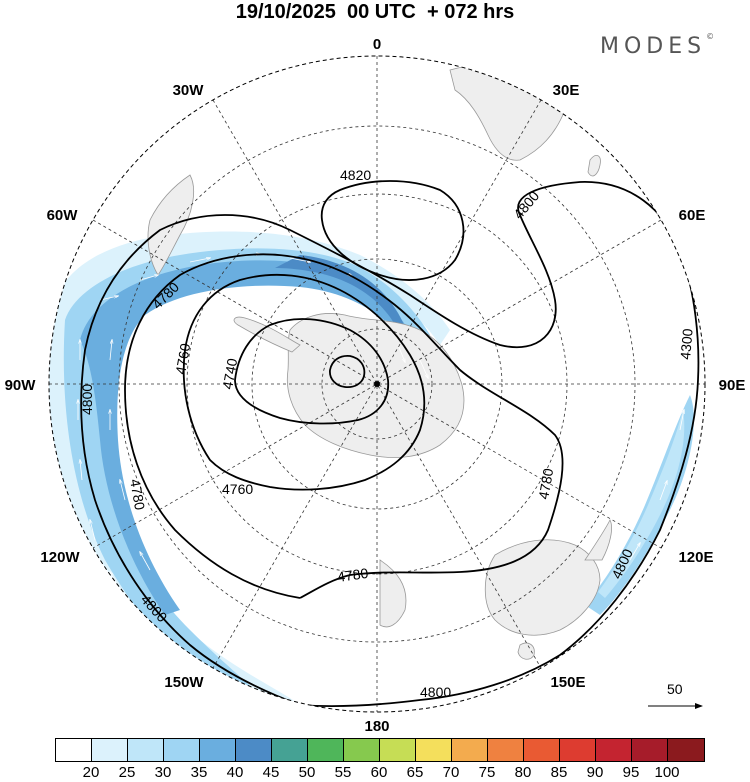 This screenshot has height=782, width=750. Describe the element at coordinates (339, 291) in the screenshot. I see `jet-core-max` at that location.